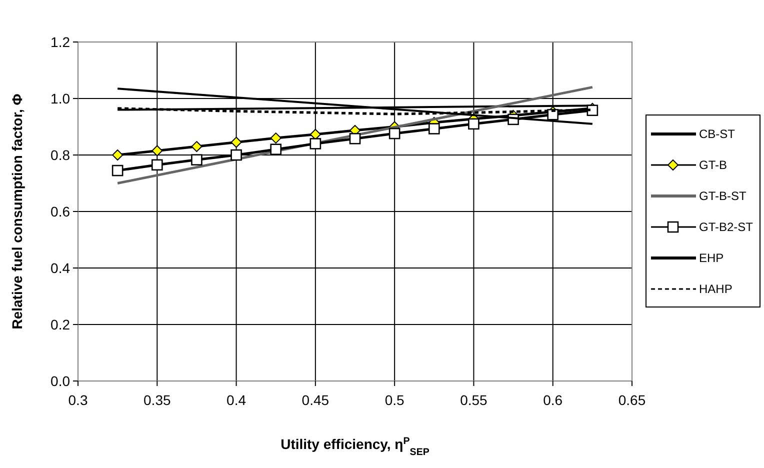  Describe the element at coordinates (316, 400) in the screenshot. I see `x-tick-label: 0.45` at that location.